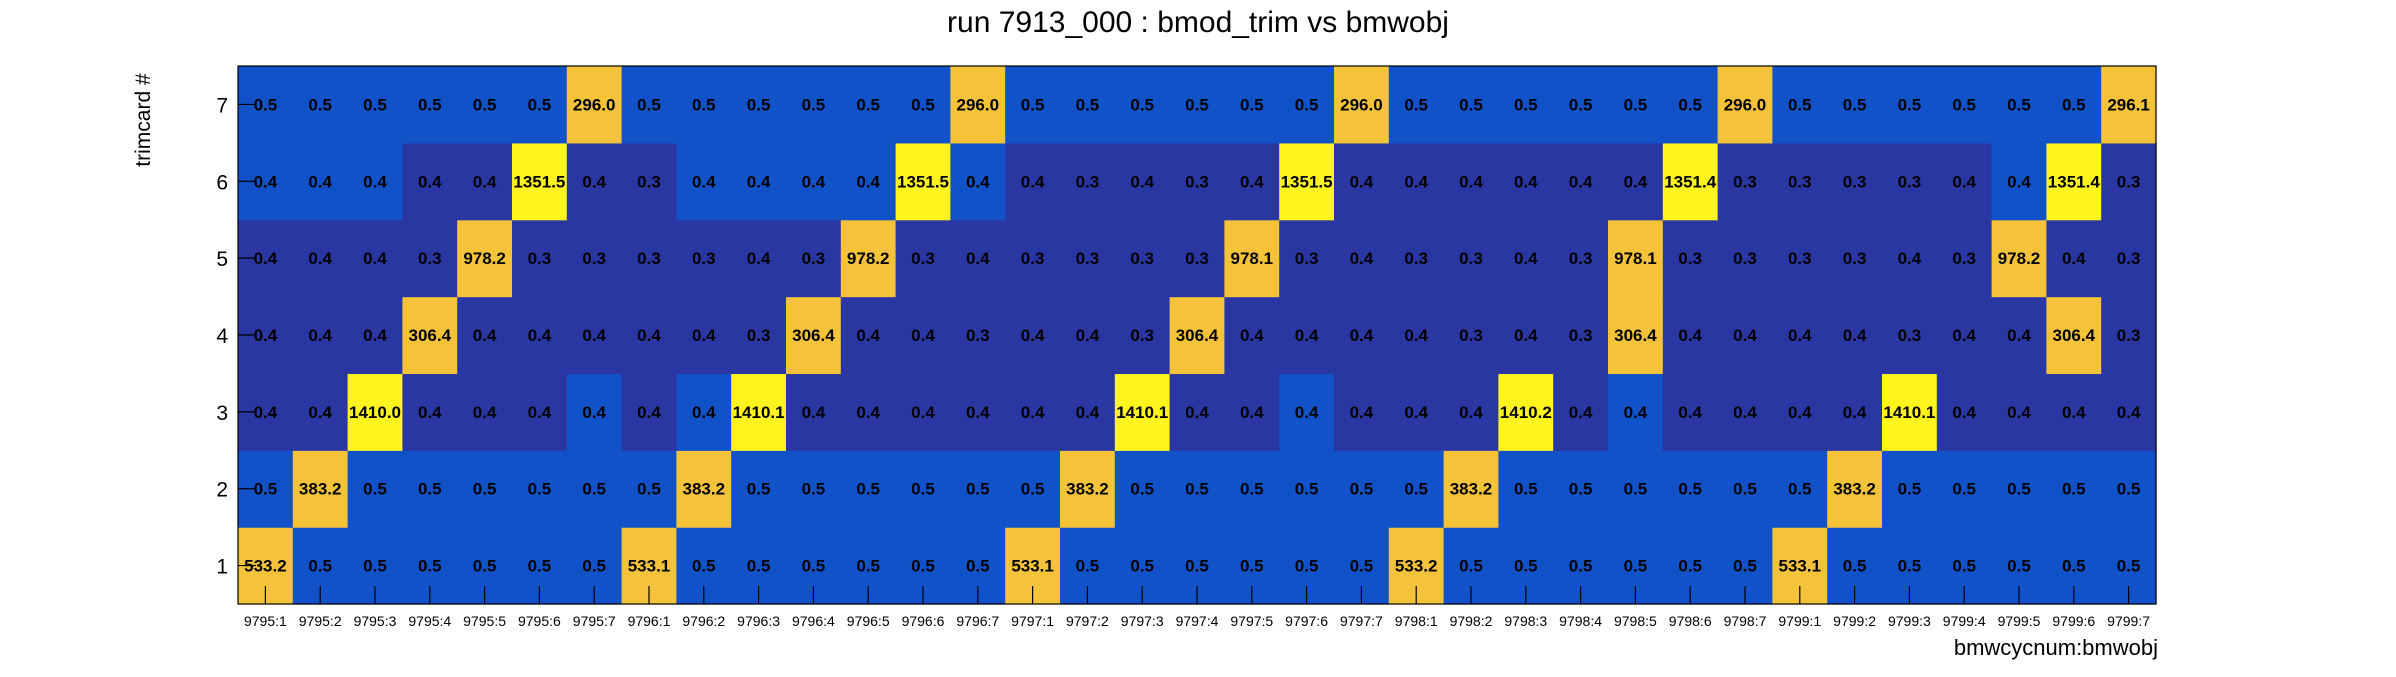 Image resolution: width=2396 pixels, height=677 pixels. What do you see at coordinates (2056, 647) in the screenshot?
I see `x-axis-label: bmwcycnum:bmwobj` at bounding box center [2056, 647].